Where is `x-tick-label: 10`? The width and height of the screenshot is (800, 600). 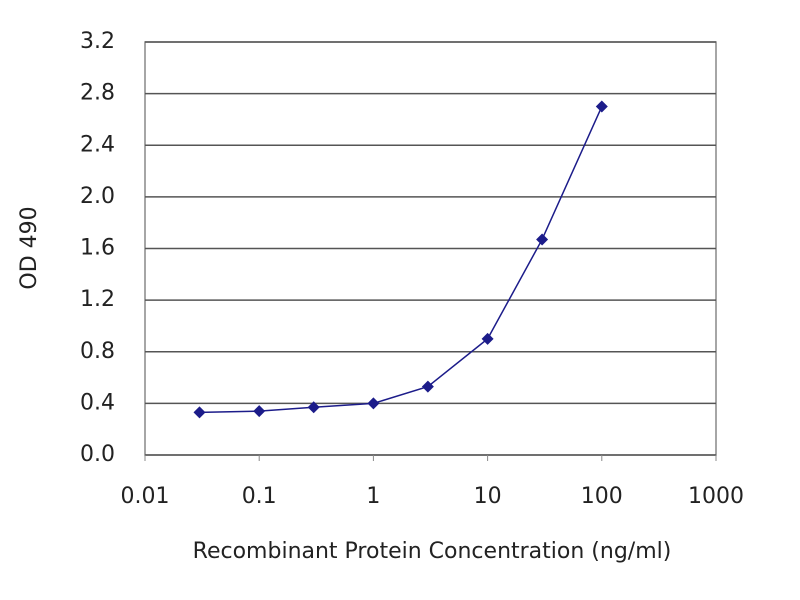 x-tick-label: 10 is located at coordinates (488, 496).